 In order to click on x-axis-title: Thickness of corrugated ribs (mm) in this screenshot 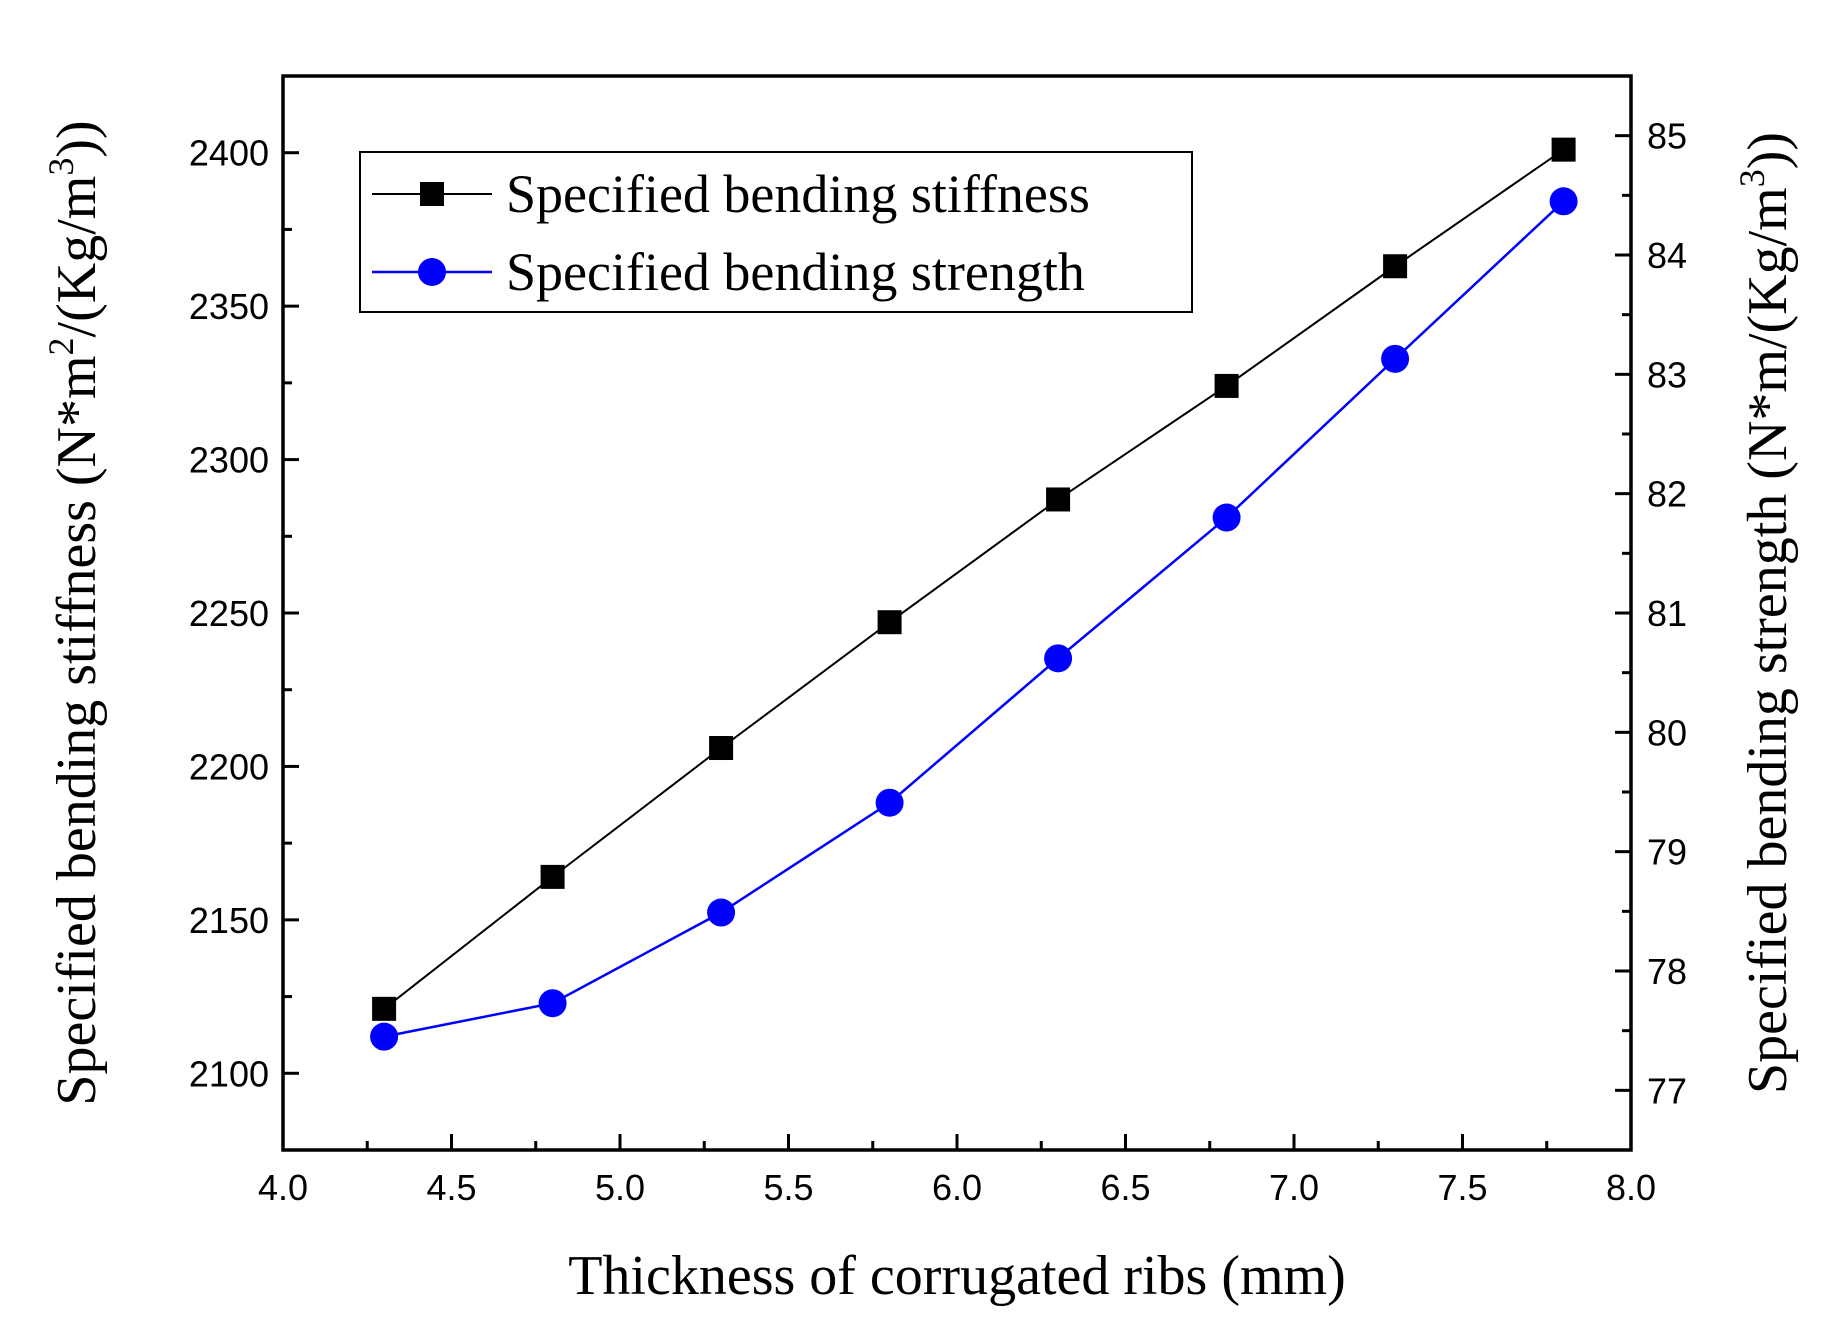, I will do `click(957, 1276)`.